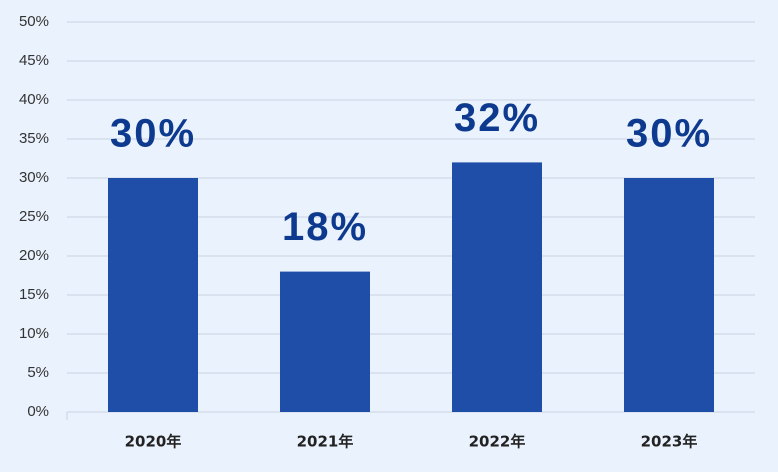 The image size is (778, 472). I want to click on x-tick-label: 2021年, so click(325, 442).